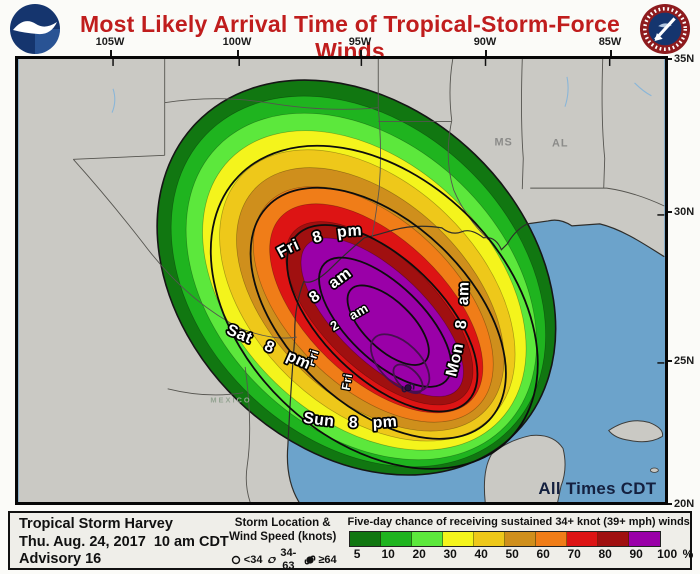 This screenshot has height=574, width=700. What do you see at coordinates (512, 554) in the screenshot?
I see `legend-tick-label-50: 50` at bounding box center [512, 554].